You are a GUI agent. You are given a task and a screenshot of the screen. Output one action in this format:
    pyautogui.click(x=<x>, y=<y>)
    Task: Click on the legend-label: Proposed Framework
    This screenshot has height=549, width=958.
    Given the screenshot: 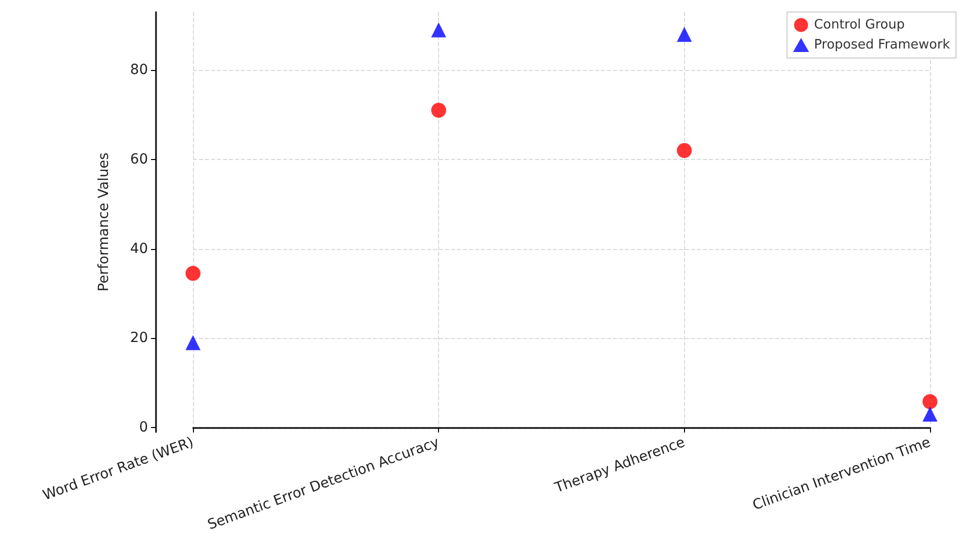 What is the action you would take?
    pyautogui.click(x=882, y=45)
    